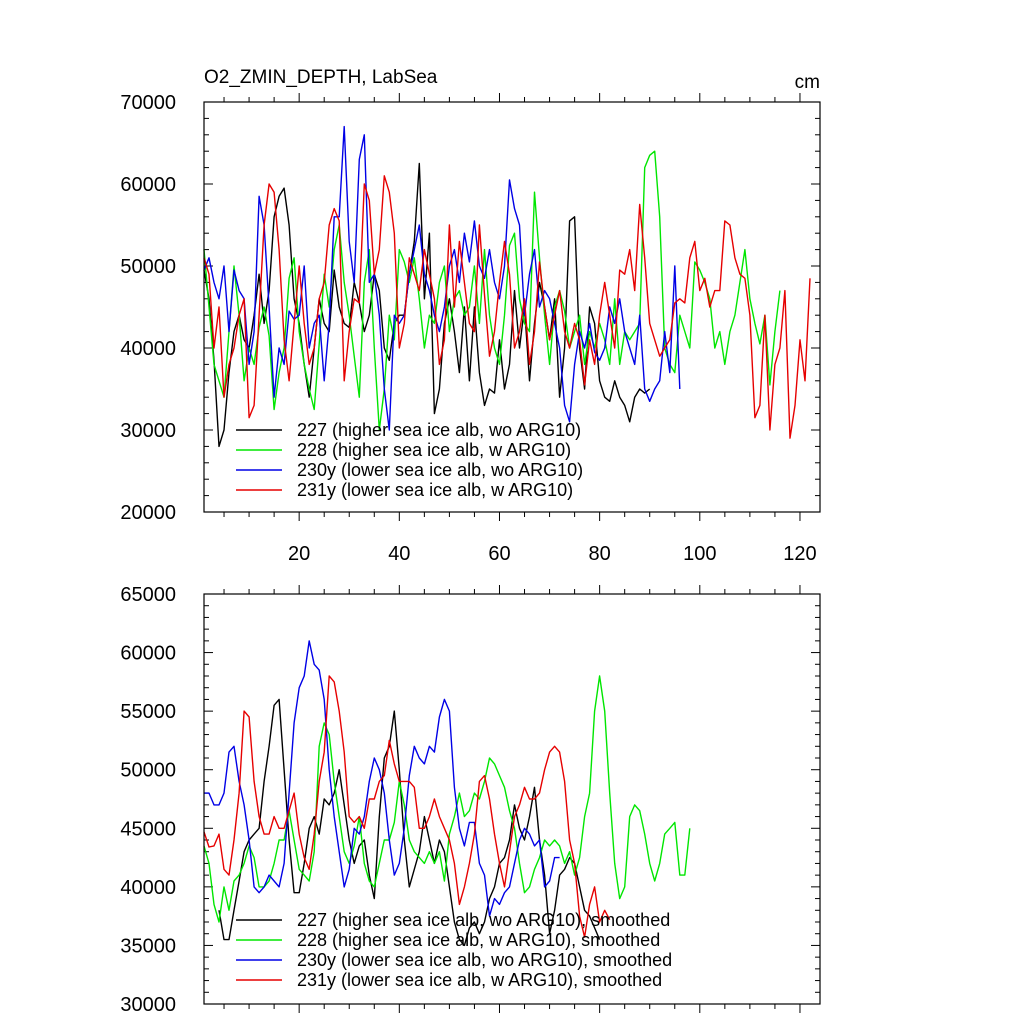  I want to click on bottom-plot-lines, so click(447, 793).